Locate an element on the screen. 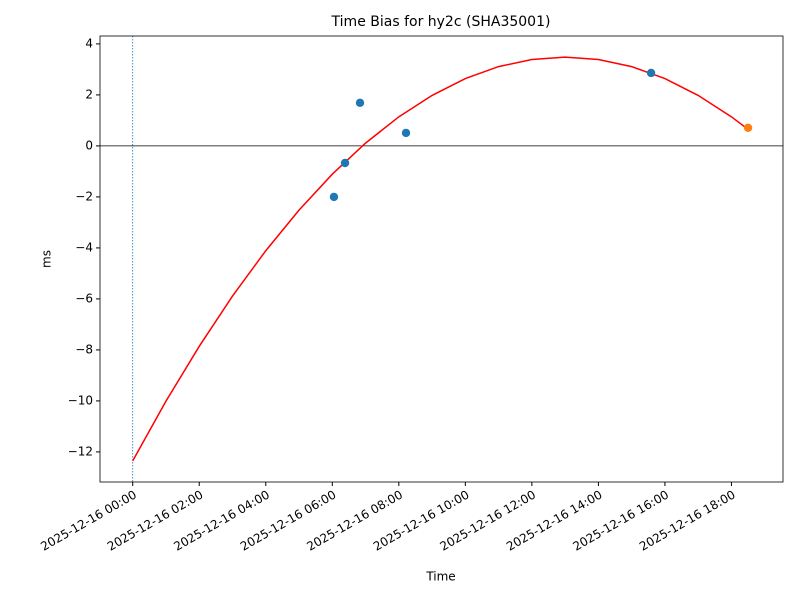 The width and height of the screenshot is (800, 600). y-tick-label: −4 is located at coordinates (84, 247).